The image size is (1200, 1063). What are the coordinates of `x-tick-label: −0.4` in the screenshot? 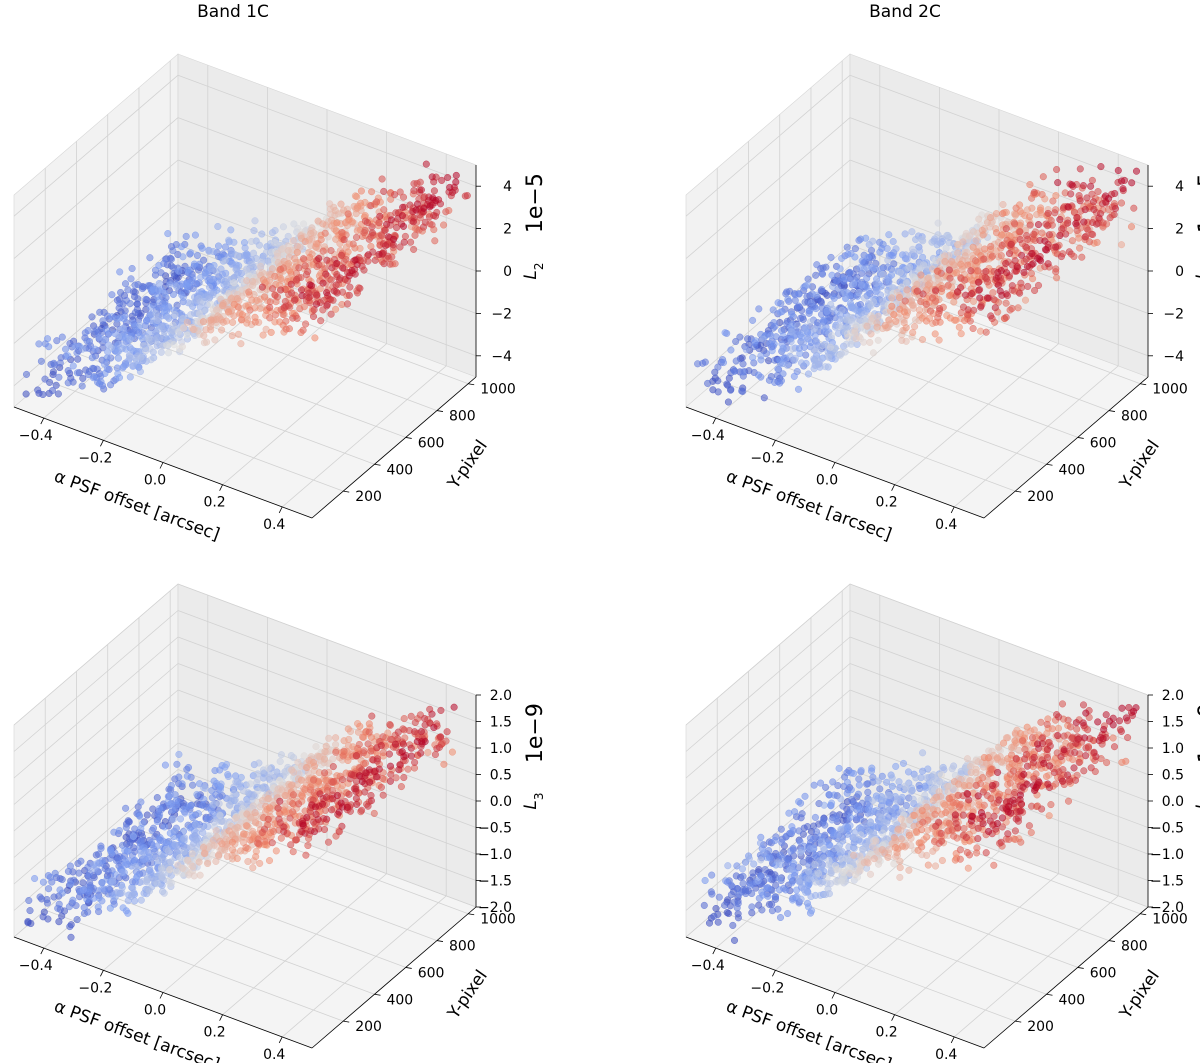 It's located at (708, 436).